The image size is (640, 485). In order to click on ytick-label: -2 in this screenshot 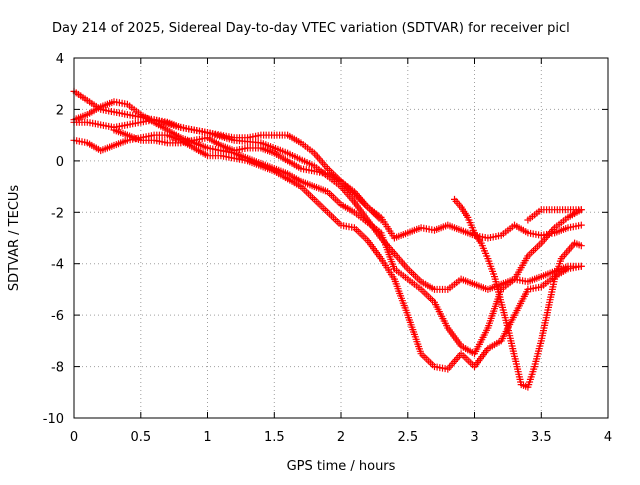, I will do `click(57, 213)`.